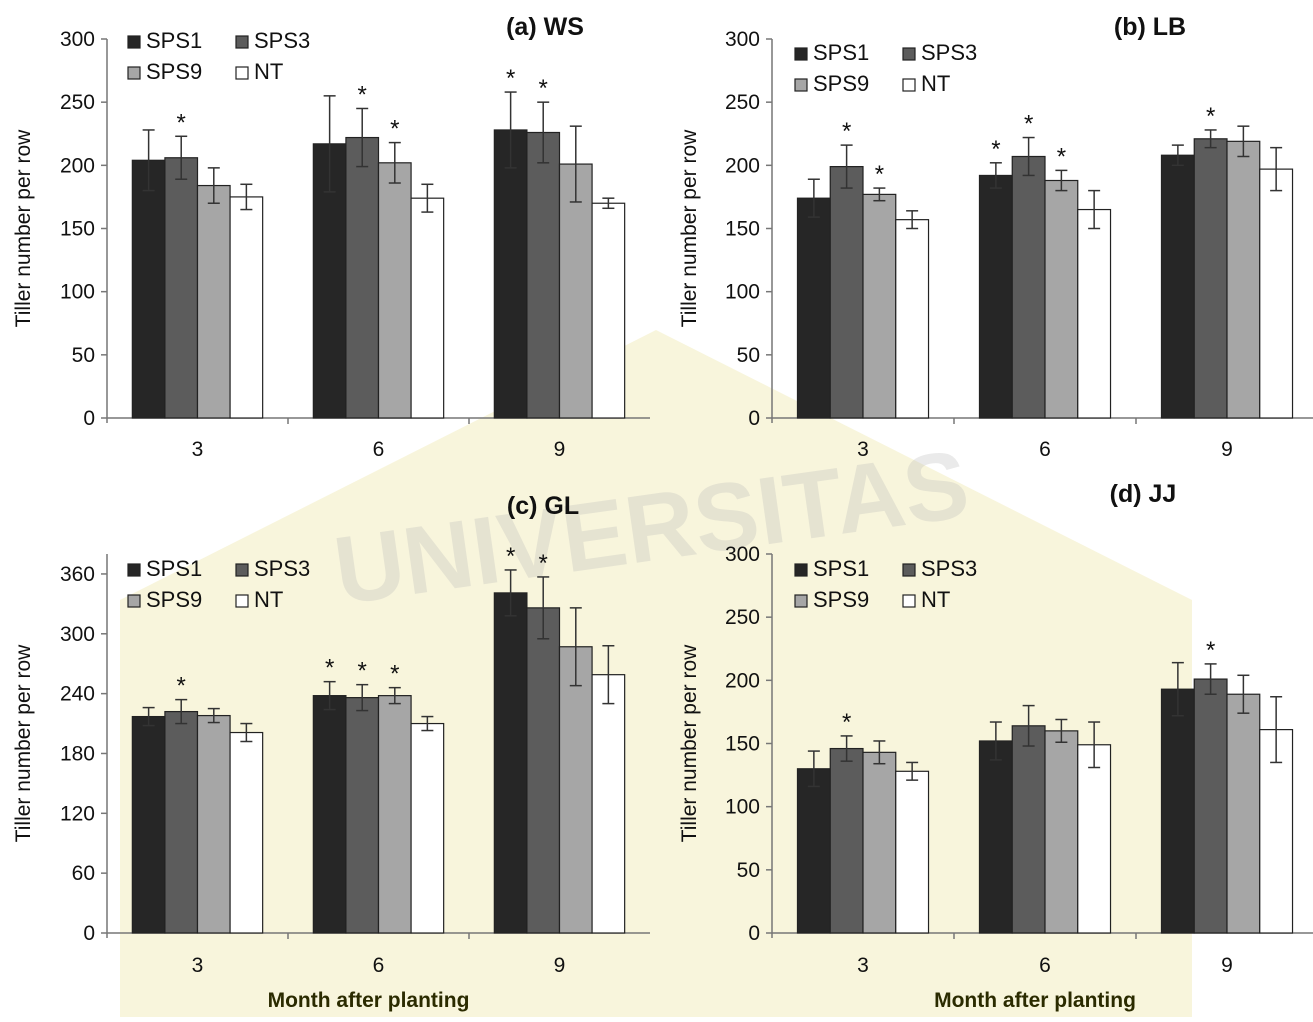  What do you see at coordinates (543, 506) in the screenshot?
I see `panel-title: (c) GL` at bounding box center [543, 506].